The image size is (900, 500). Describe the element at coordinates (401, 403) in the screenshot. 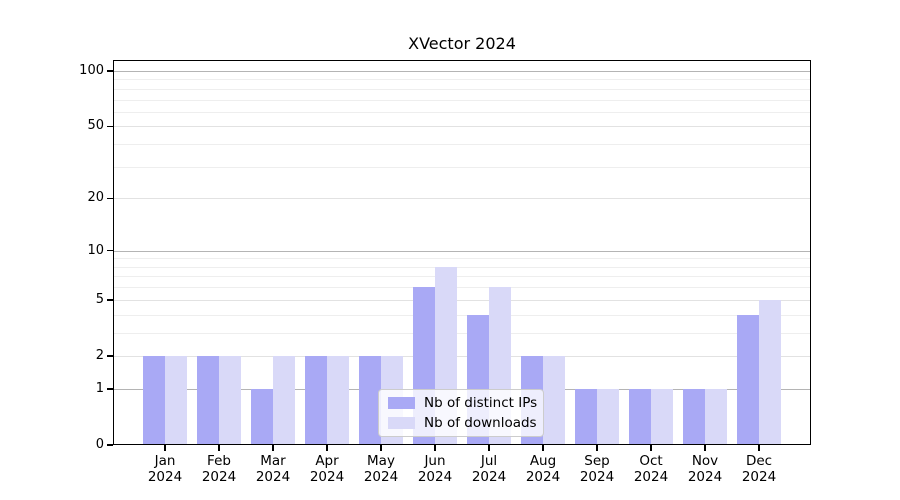

I see `legend-swatch-distinct-ips` at that location.